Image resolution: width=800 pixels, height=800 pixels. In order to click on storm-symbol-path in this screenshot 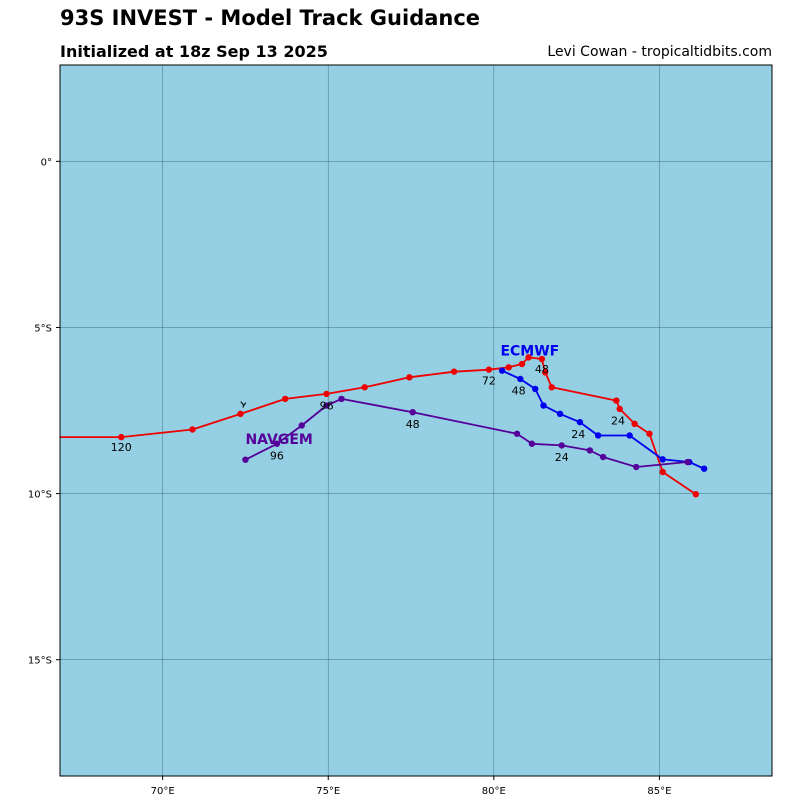, I will do `click(243, 404)`.